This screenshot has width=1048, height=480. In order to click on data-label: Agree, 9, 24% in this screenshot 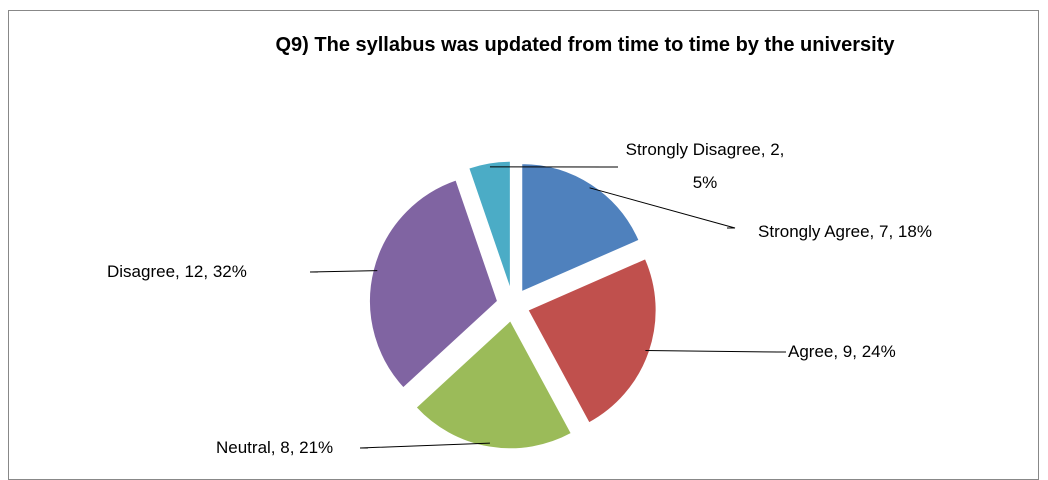, I will do `click(888, 351)`.